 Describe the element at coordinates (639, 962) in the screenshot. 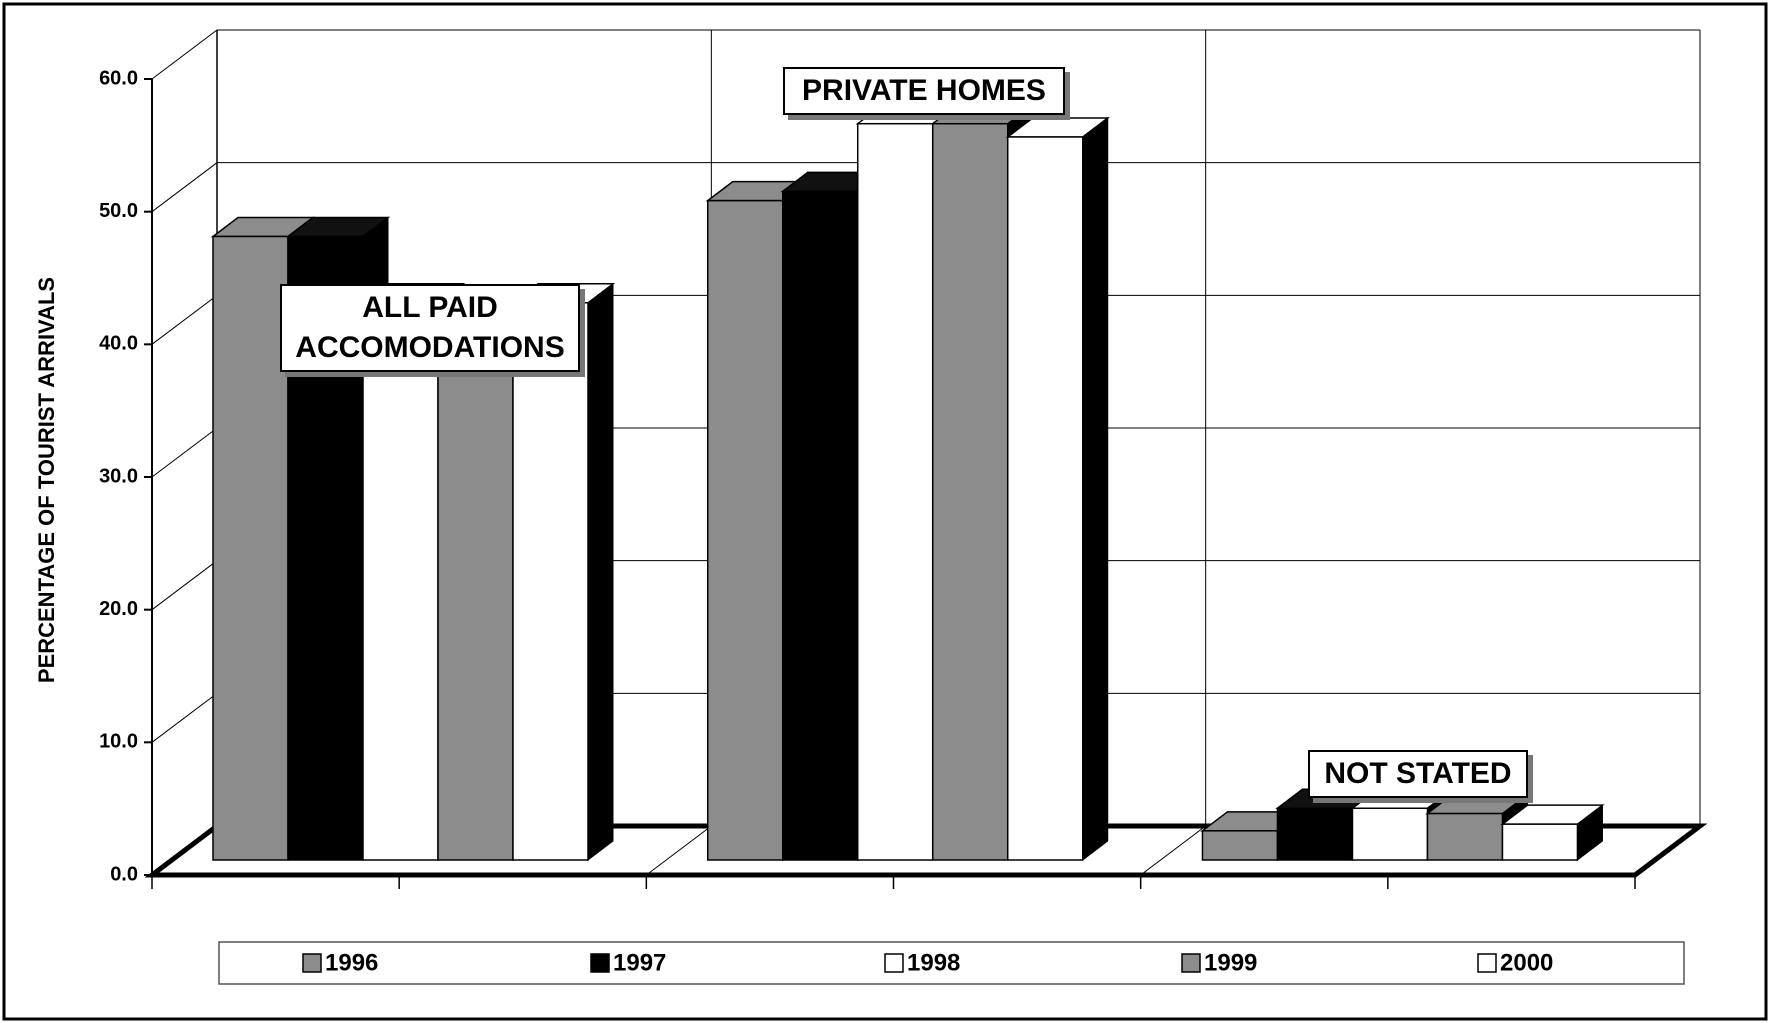

I see `legend-label: 1997` at that location.